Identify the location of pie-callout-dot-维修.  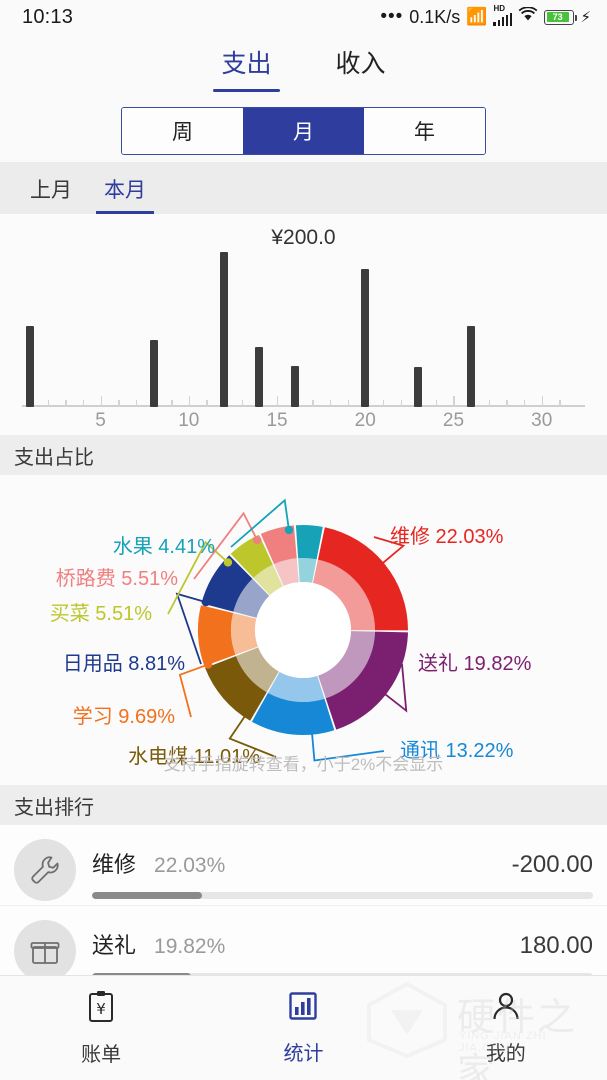
(380, 565).